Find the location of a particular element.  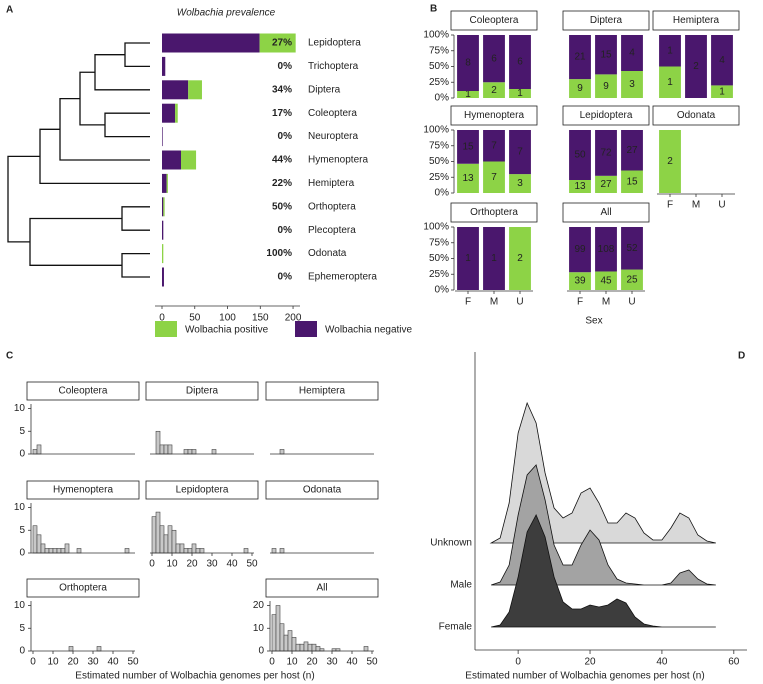

x-tick-label: M is located at coordinates (696, 205).